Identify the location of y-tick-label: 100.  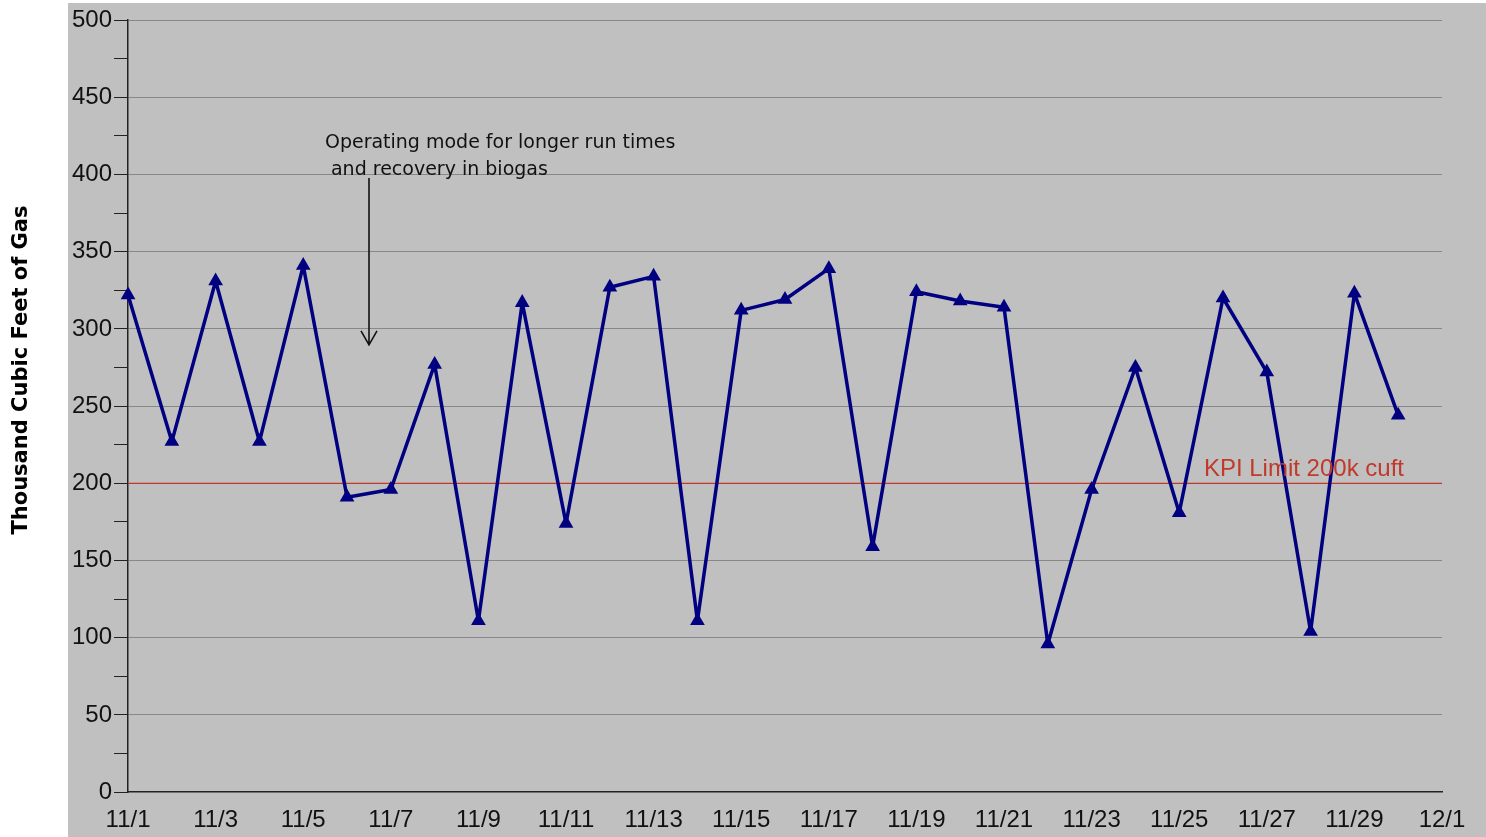
(92, 636).